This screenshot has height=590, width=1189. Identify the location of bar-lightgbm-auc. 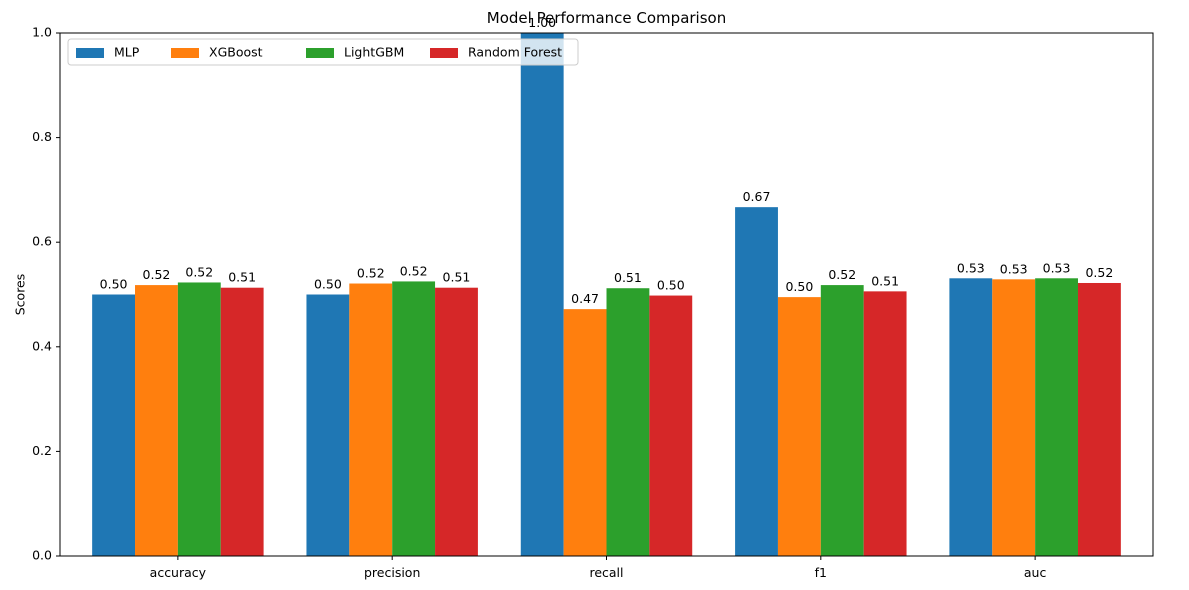
(1056, 417).